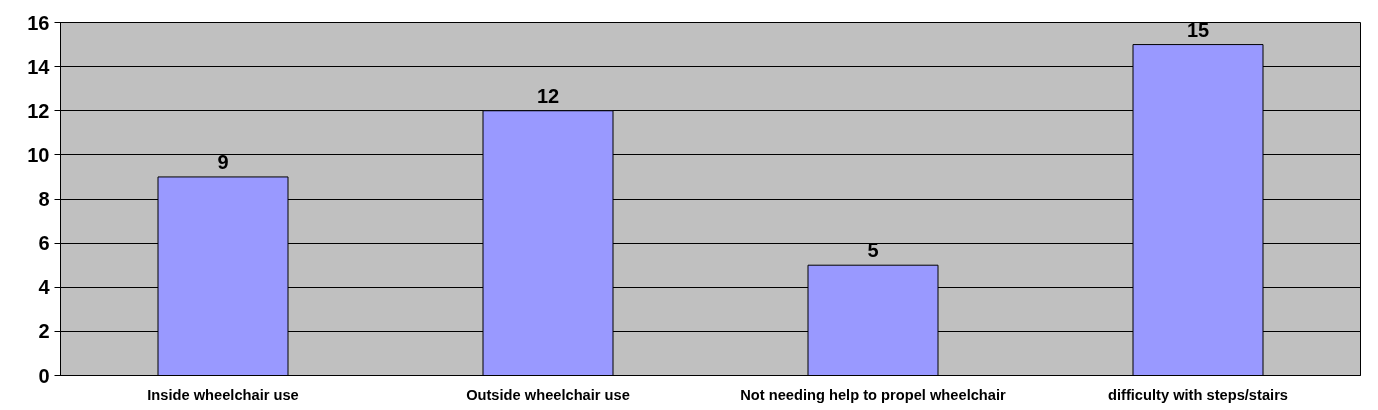 Image resolution: width=1378 pixels, height=410 pixels. Describe the element at coordinates (548, 394) in the screenshot. I see `x-tick-label: Outside wheelchair use` at that location.